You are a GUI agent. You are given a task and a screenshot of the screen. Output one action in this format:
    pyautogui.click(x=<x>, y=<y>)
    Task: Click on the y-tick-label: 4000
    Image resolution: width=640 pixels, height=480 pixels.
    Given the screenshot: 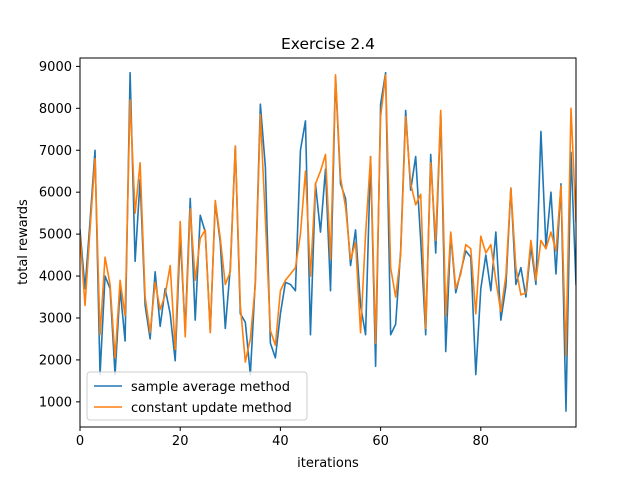 What is the action you would take?
    pyautogui.click(x=55, y=277)
    